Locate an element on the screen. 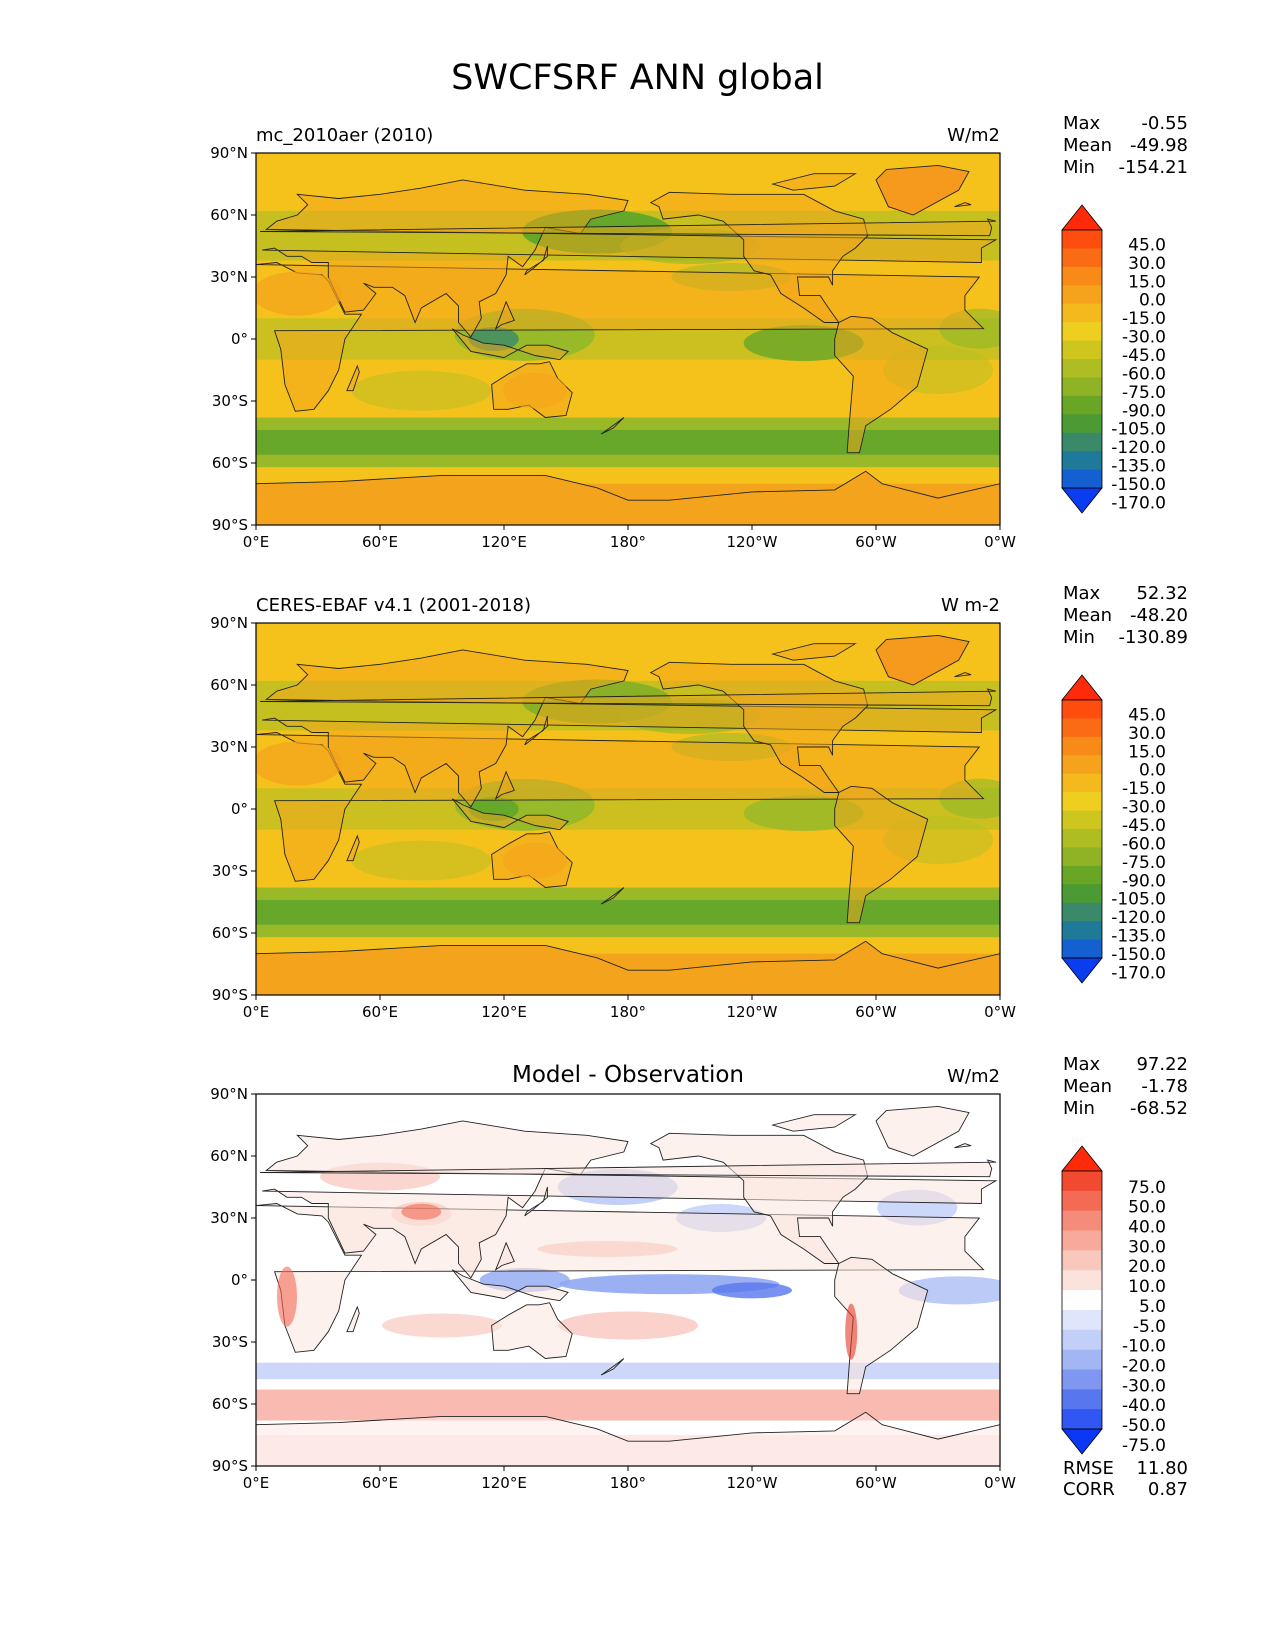 The width and height of the screenshot is (1275, 1650). stat-value: -1.78 is located at coordinates (1164, 1086).